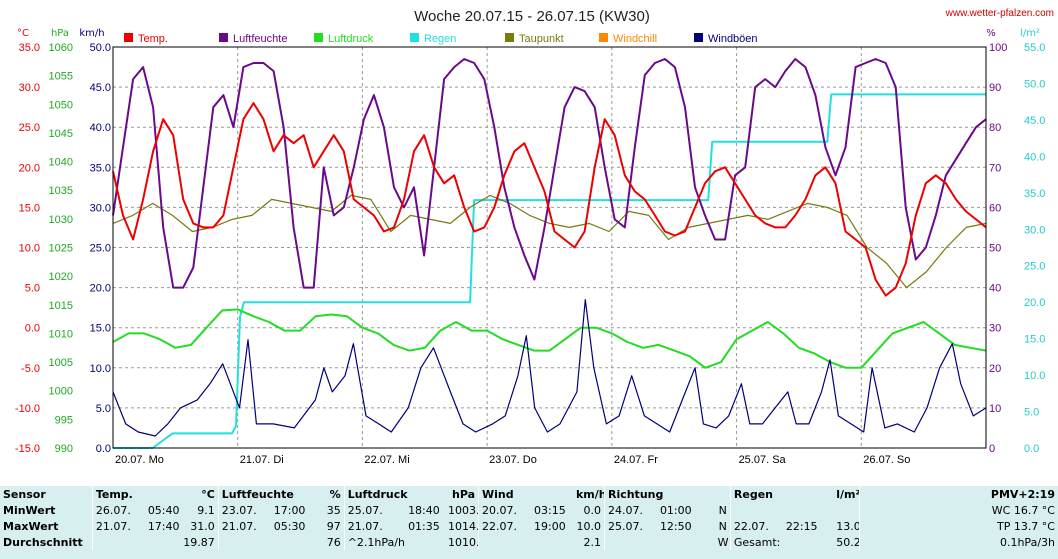  Describe the element at coordinates (61, 249) in the screenshot. I see `press-tick-label: 1025` at that location.